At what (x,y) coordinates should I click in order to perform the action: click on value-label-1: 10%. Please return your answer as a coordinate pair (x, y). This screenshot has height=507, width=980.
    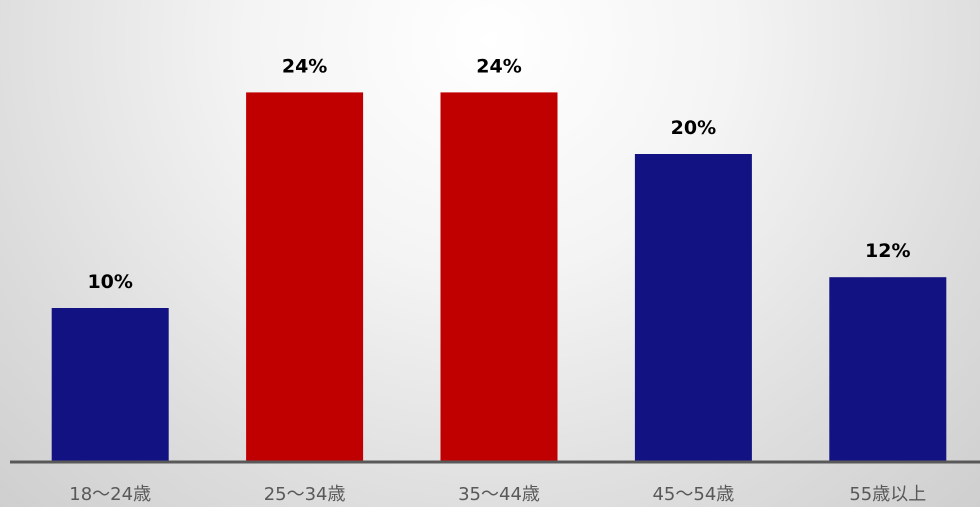
    Looking at the image, I should click on (109, 282).